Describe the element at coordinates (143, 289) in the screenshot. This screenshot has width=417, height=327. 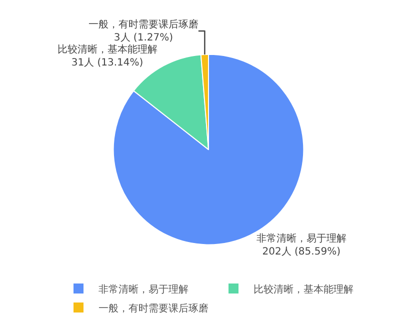
I see `legend-label: 非常清晰，易于理解` at that location.